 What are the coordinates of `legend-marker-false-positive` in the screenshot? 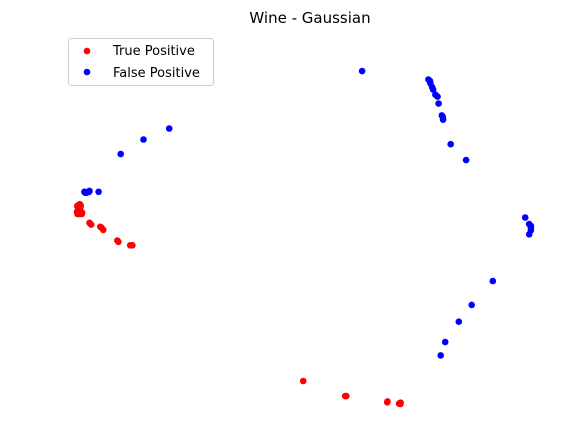 It's located at (87, 72).